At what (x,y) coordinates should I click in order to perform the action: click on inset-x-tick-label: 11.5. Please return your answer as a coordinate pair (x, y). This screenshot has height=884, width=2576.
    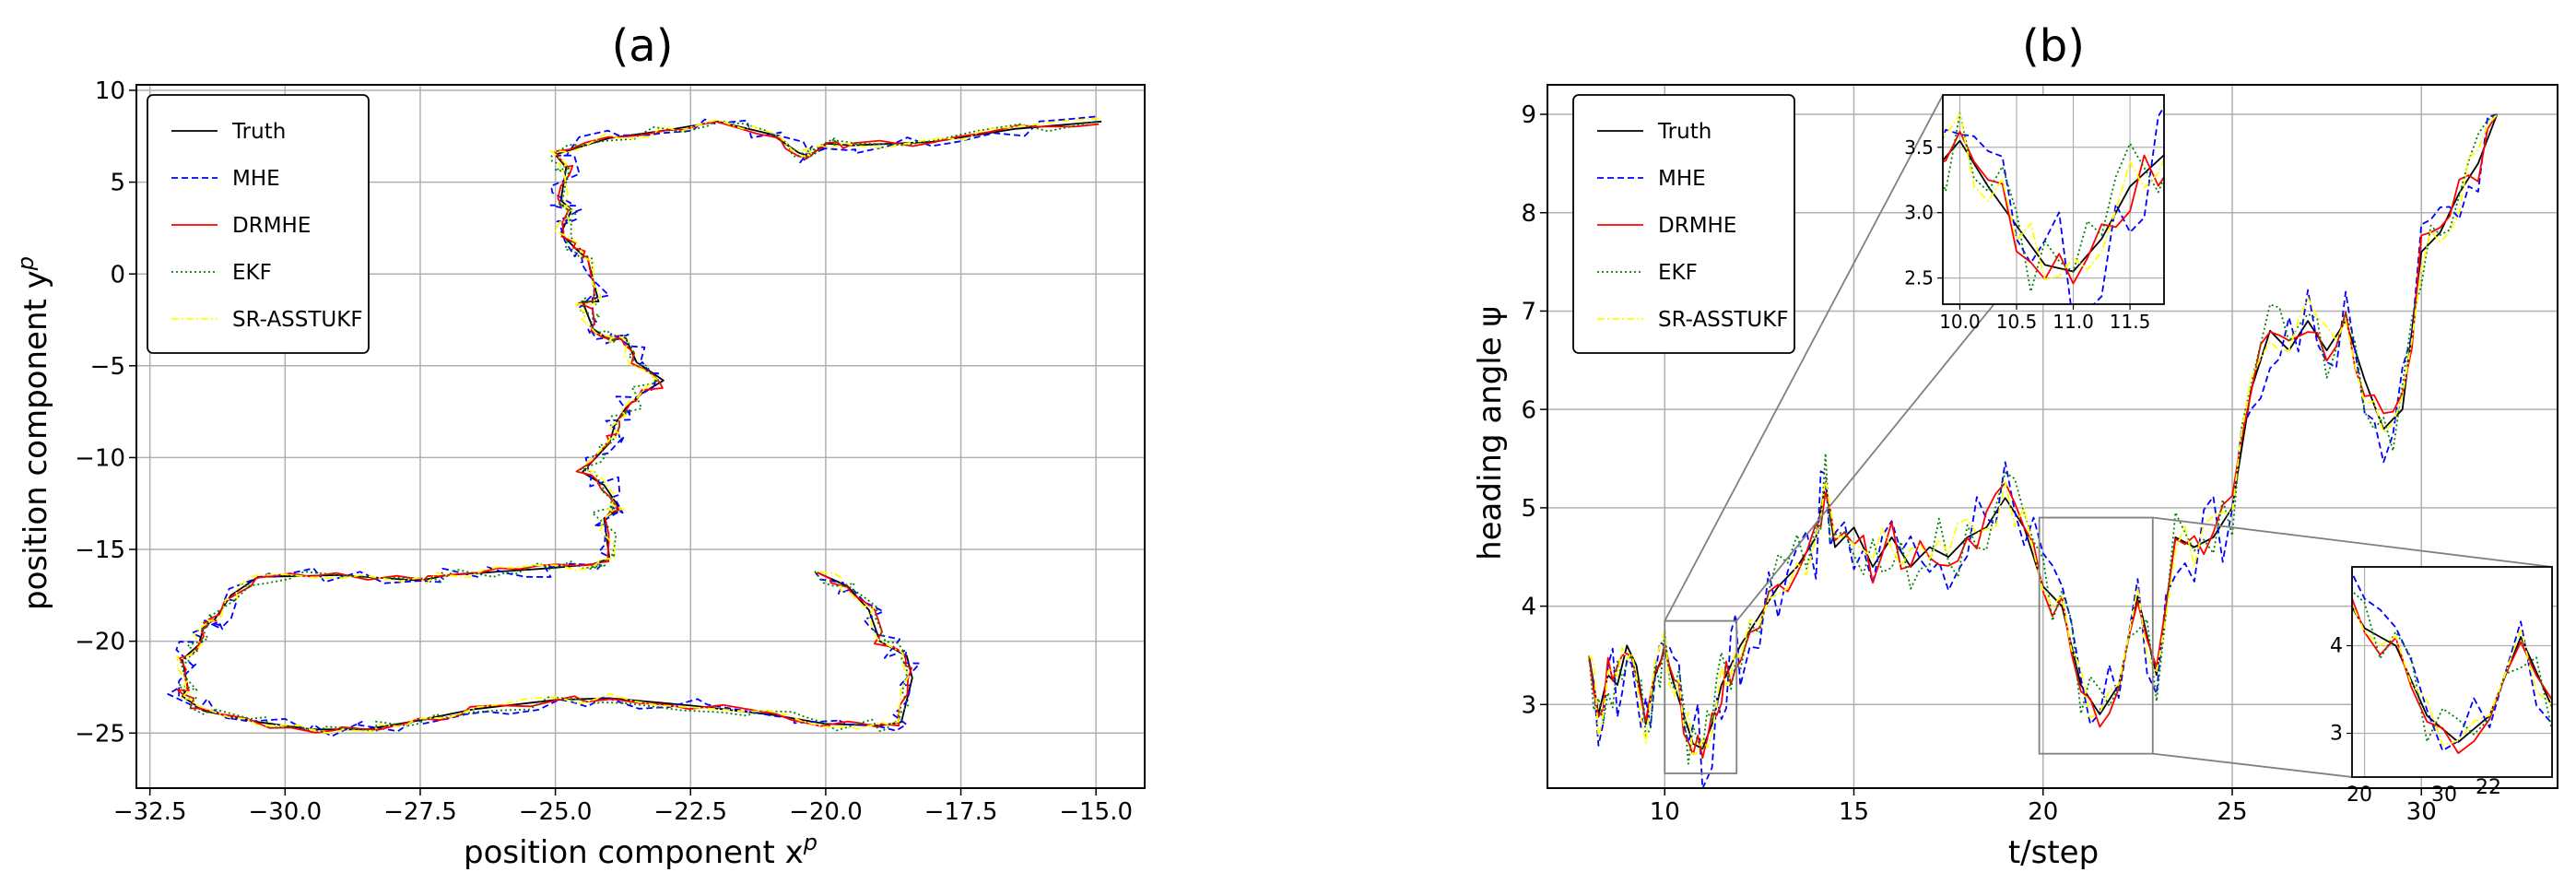
    Looking at the image, I should click on (2131, 322).